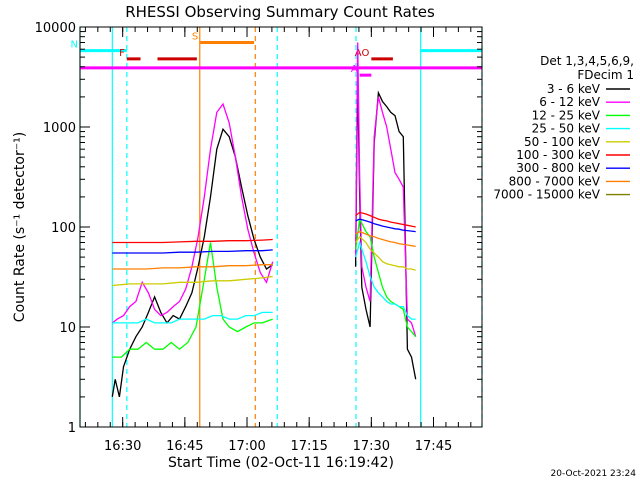 This screenshot has height=480, width=640. I want to click on x-tick-label: 17:15, so click(308, 446).